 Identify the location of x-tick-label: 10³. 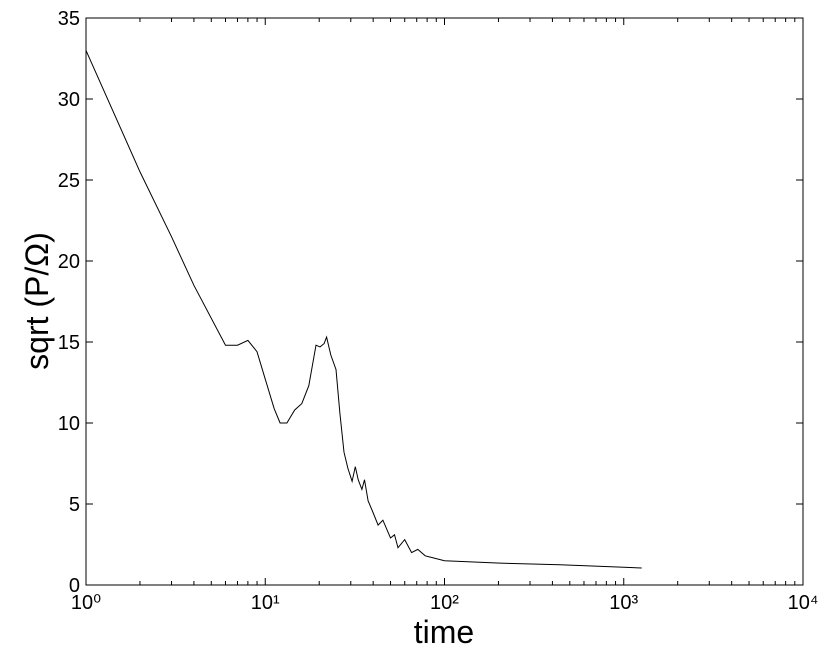
(623, 603).